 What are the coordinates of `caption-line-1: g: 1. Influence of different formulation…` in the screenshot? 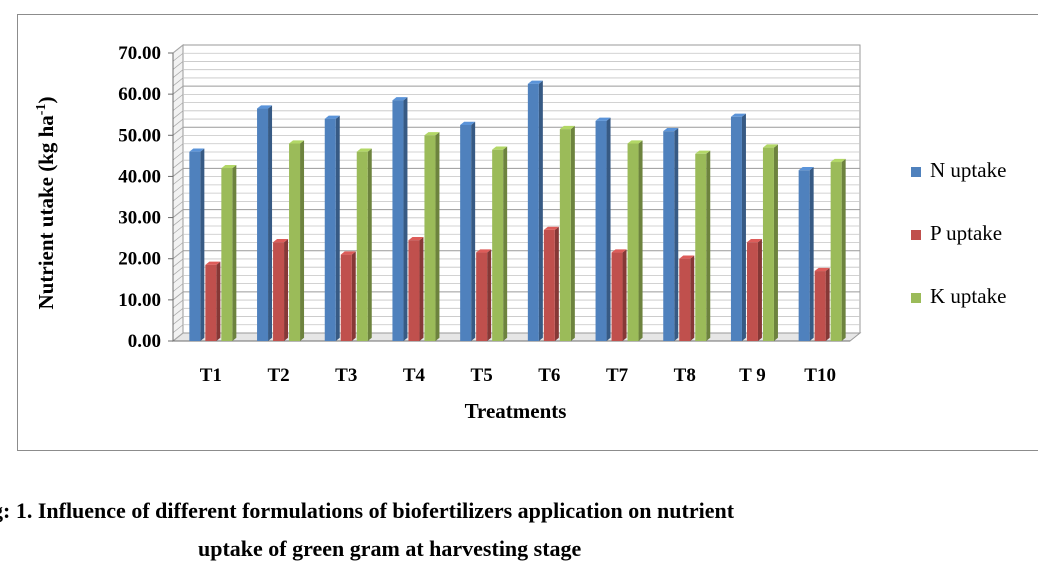 It's located at (367, 510).